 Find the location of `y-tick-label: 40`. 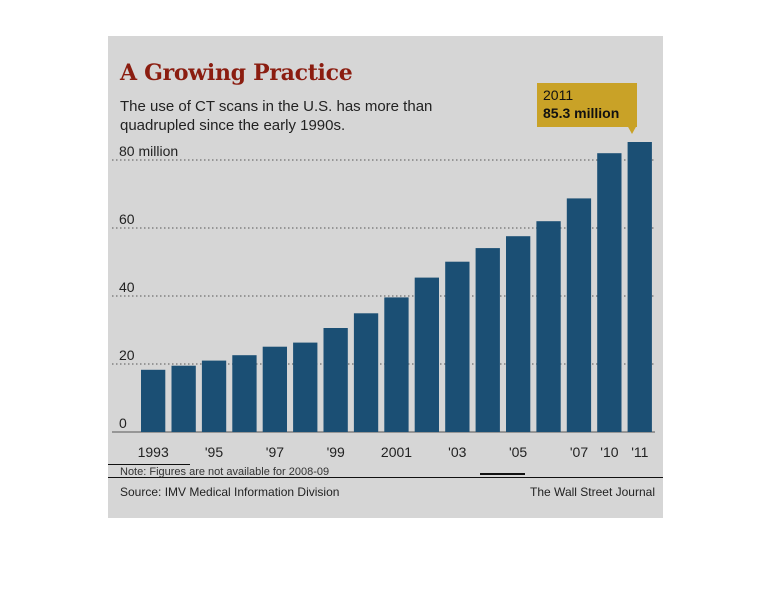

y-tick-label: 40 is located at coordinates (127, 287).